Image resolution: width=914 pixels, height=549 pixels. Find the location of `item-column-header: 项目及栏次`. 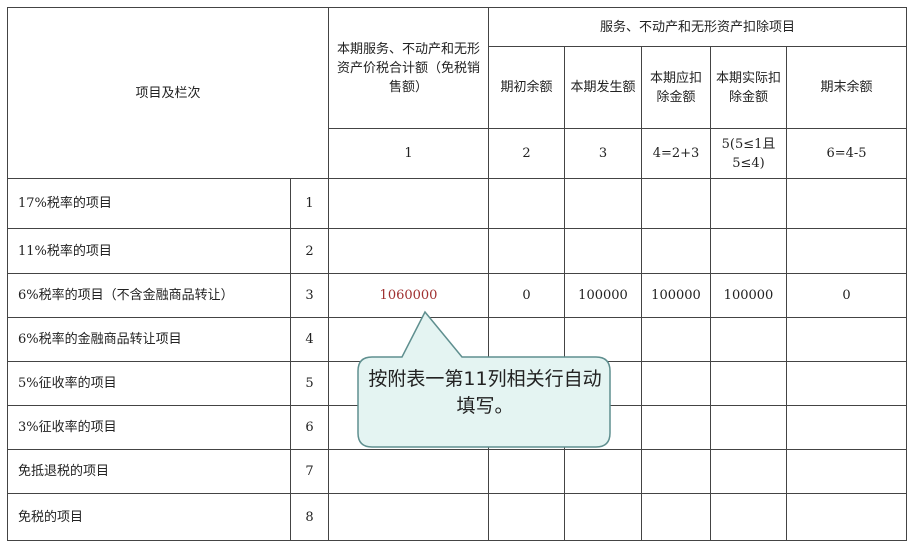

item-column-header: 项目及栏次 is located at coordinates (168, 93).